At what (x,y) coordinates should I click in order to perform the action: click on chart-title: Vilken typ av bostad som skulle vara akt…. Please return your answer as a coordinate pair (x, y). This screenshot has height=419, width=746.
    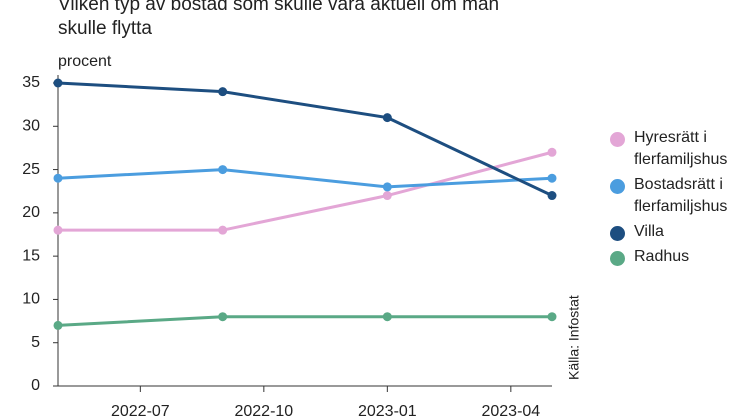
    Looking at the image, I should click on (279, 19).